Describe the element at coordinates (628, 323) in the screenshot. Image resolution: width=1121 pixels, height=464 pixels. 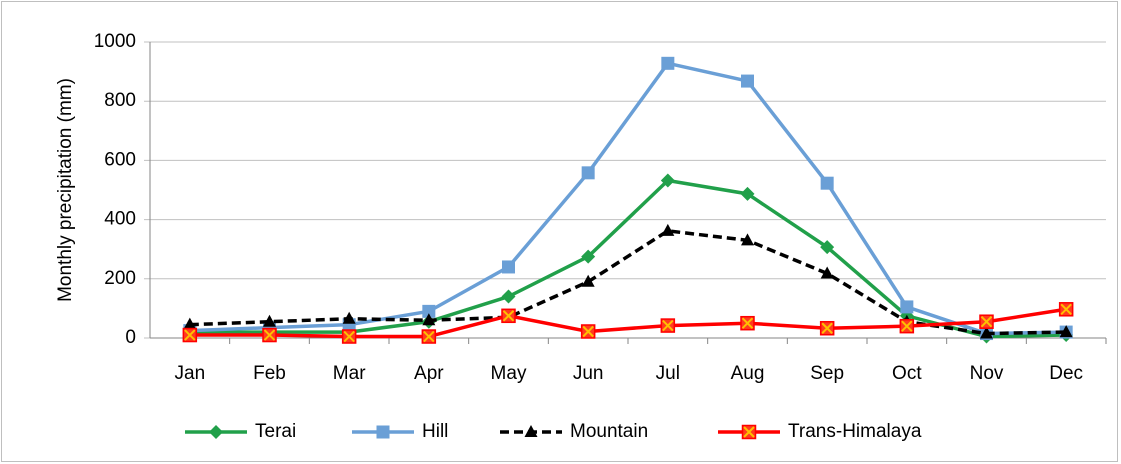
I see `series-line` at that location.